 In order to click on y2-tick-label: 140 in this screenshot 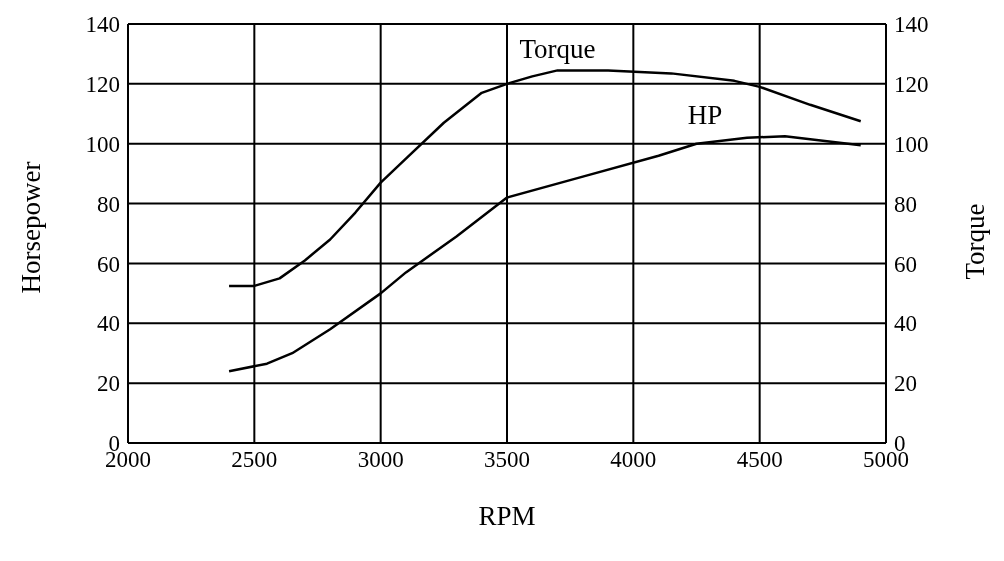, I will do `click(911, 25)`.